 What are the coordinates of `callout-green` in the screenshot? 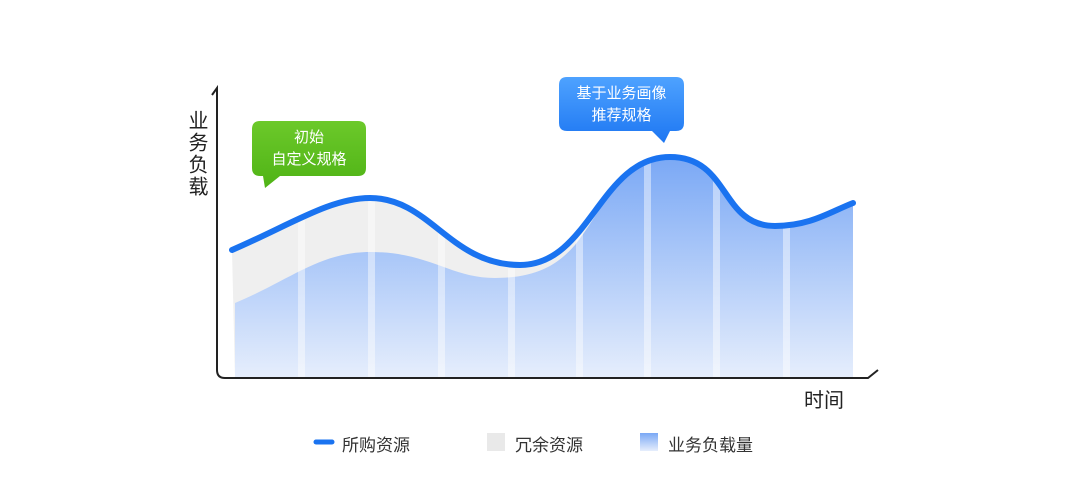 It's located at (309, 154).